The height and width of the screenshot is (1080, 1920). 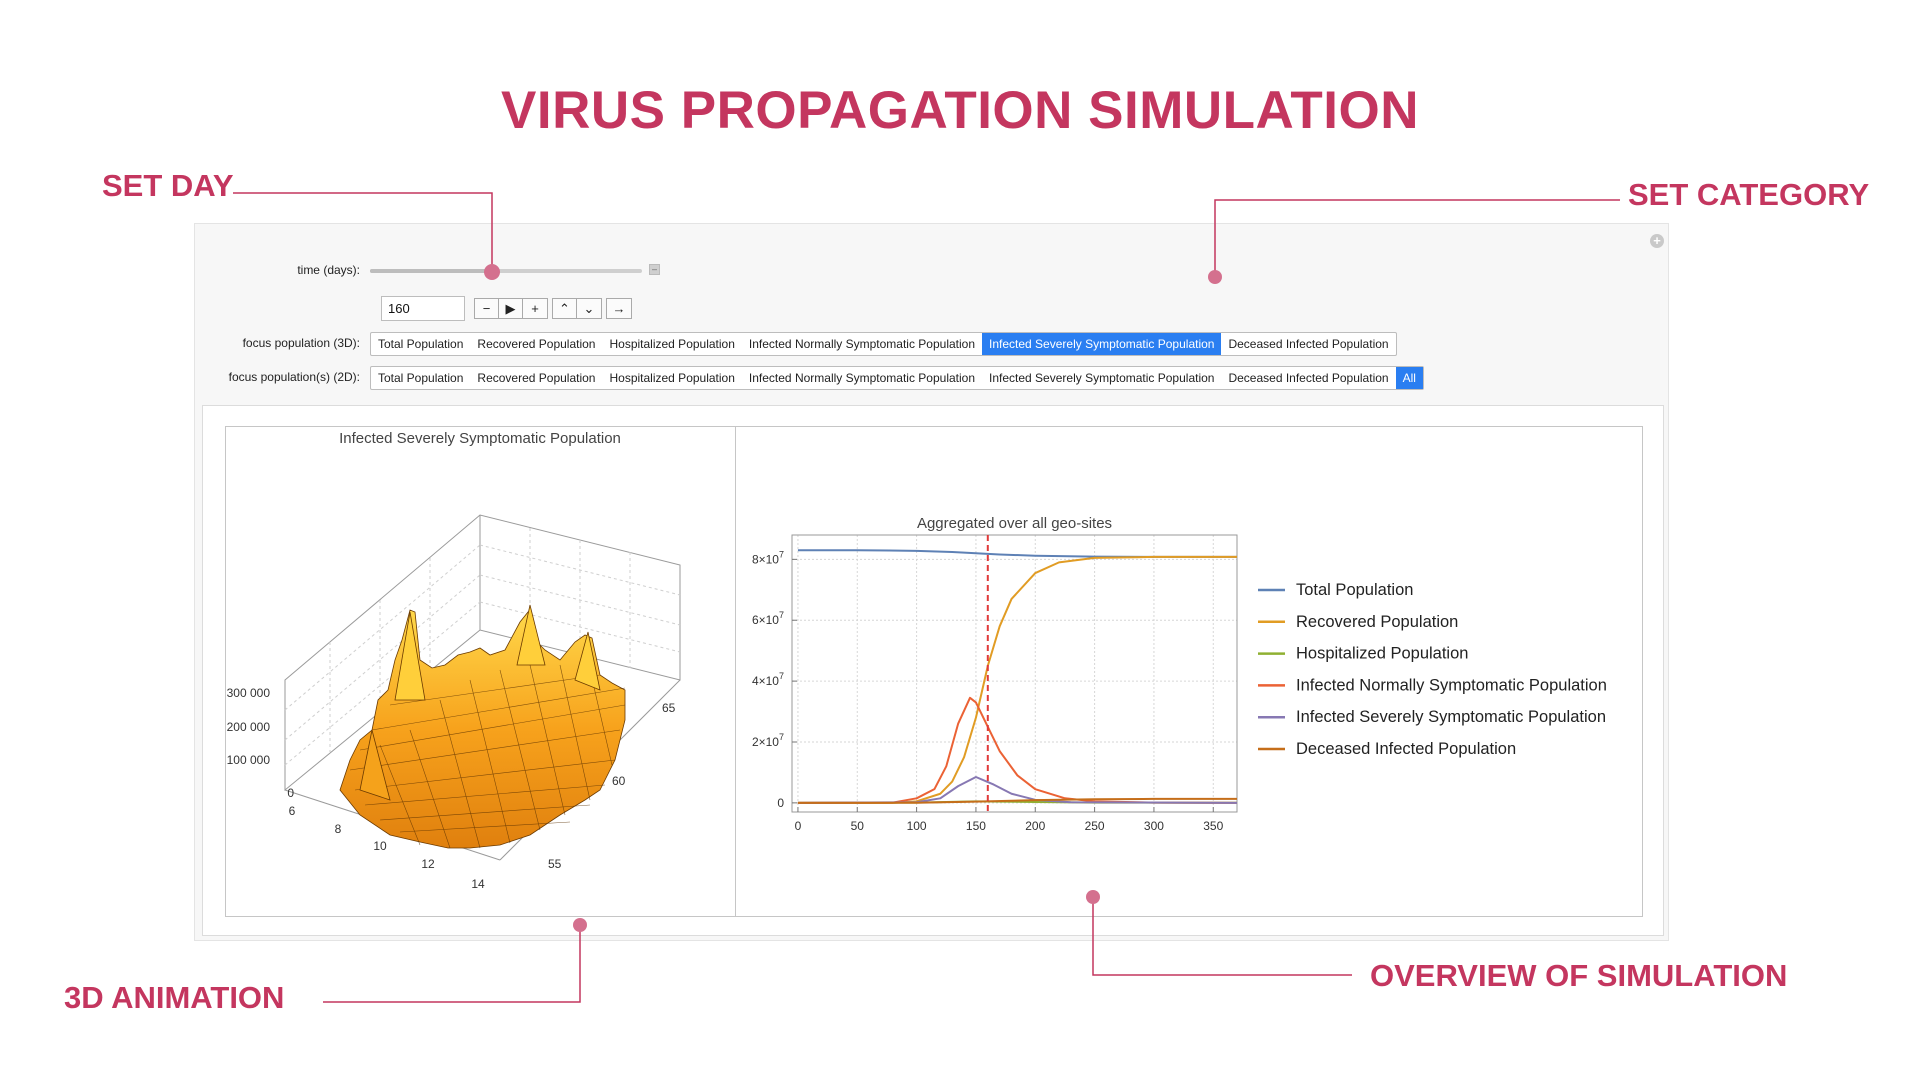 What do you see at coordinates (1154, 826) in the screenshot?
I see `plot2d-x-tick-label: 300` at bounding box center [1154, 826].